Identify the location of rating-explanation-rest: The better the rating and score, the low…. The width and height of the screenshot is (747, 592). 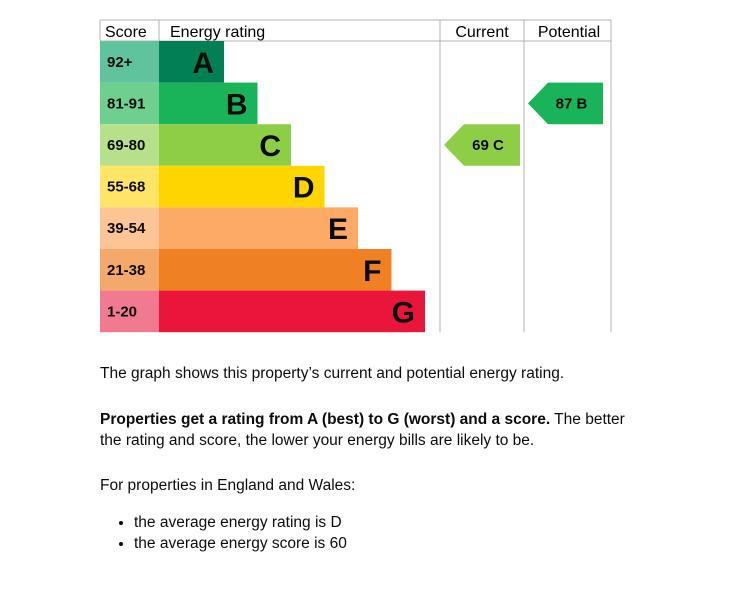
(362, 430).